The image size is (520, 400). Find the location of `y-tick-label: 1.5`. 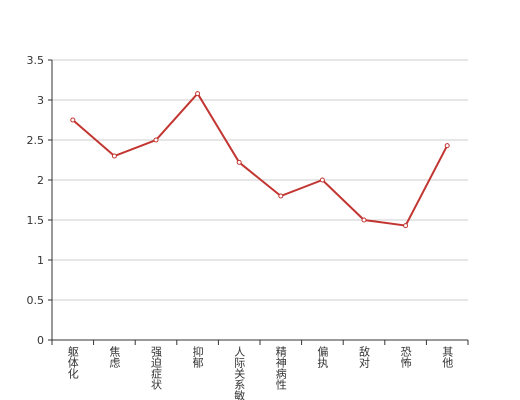

y-tick-label: 1.5 is located at coordinates (36, 220).